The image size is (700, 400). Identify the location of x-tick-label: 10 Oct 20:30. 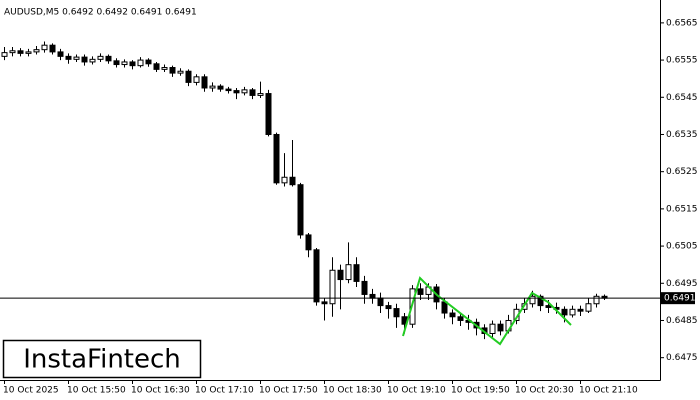
(544, 391).